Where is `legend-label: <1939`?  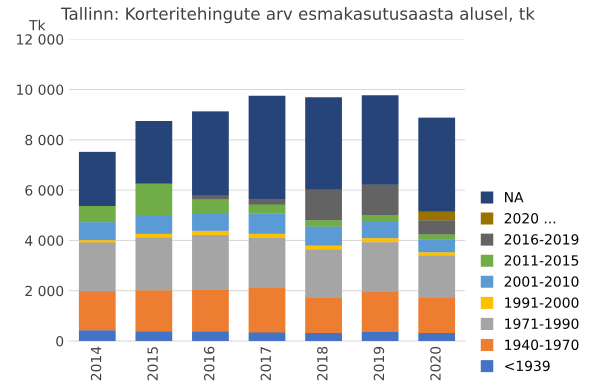 legend-label: <1939 is located at coordinates (527, 366).